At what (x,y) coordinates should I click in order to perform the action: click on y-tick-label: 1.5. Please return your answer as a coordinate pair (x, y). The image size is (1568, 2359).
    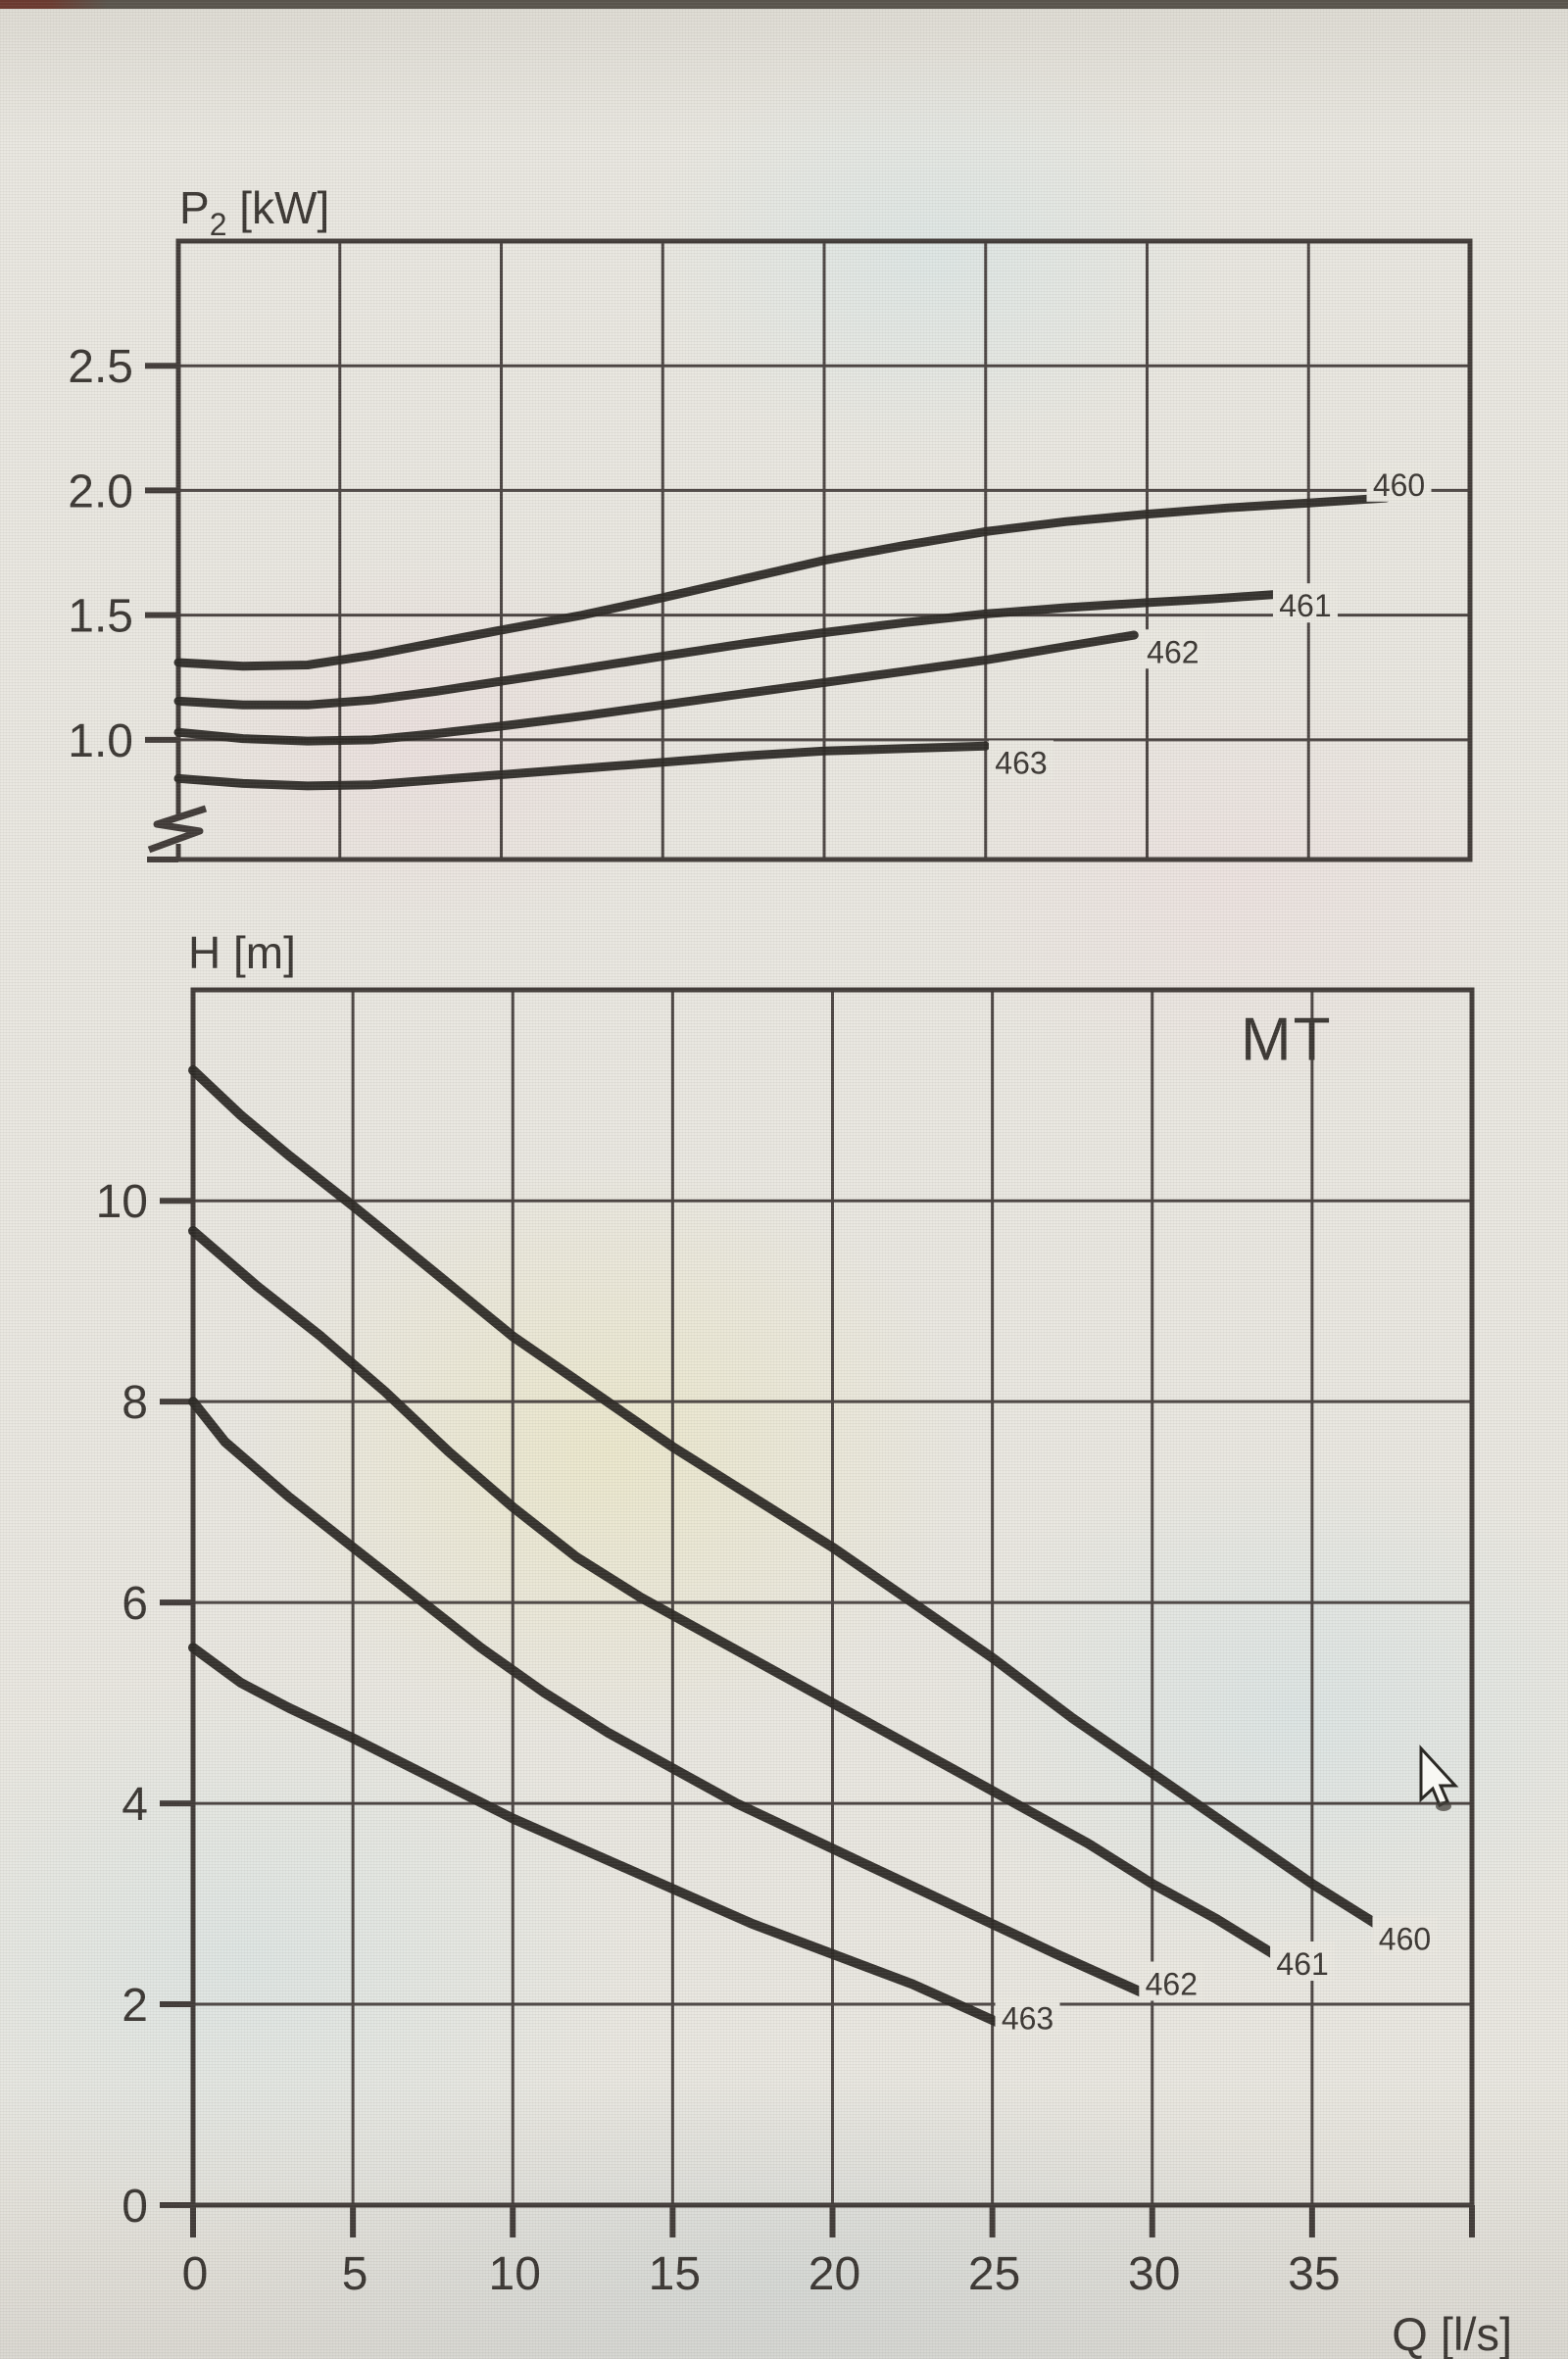
    Looking at the image, I should click on (100, 617).